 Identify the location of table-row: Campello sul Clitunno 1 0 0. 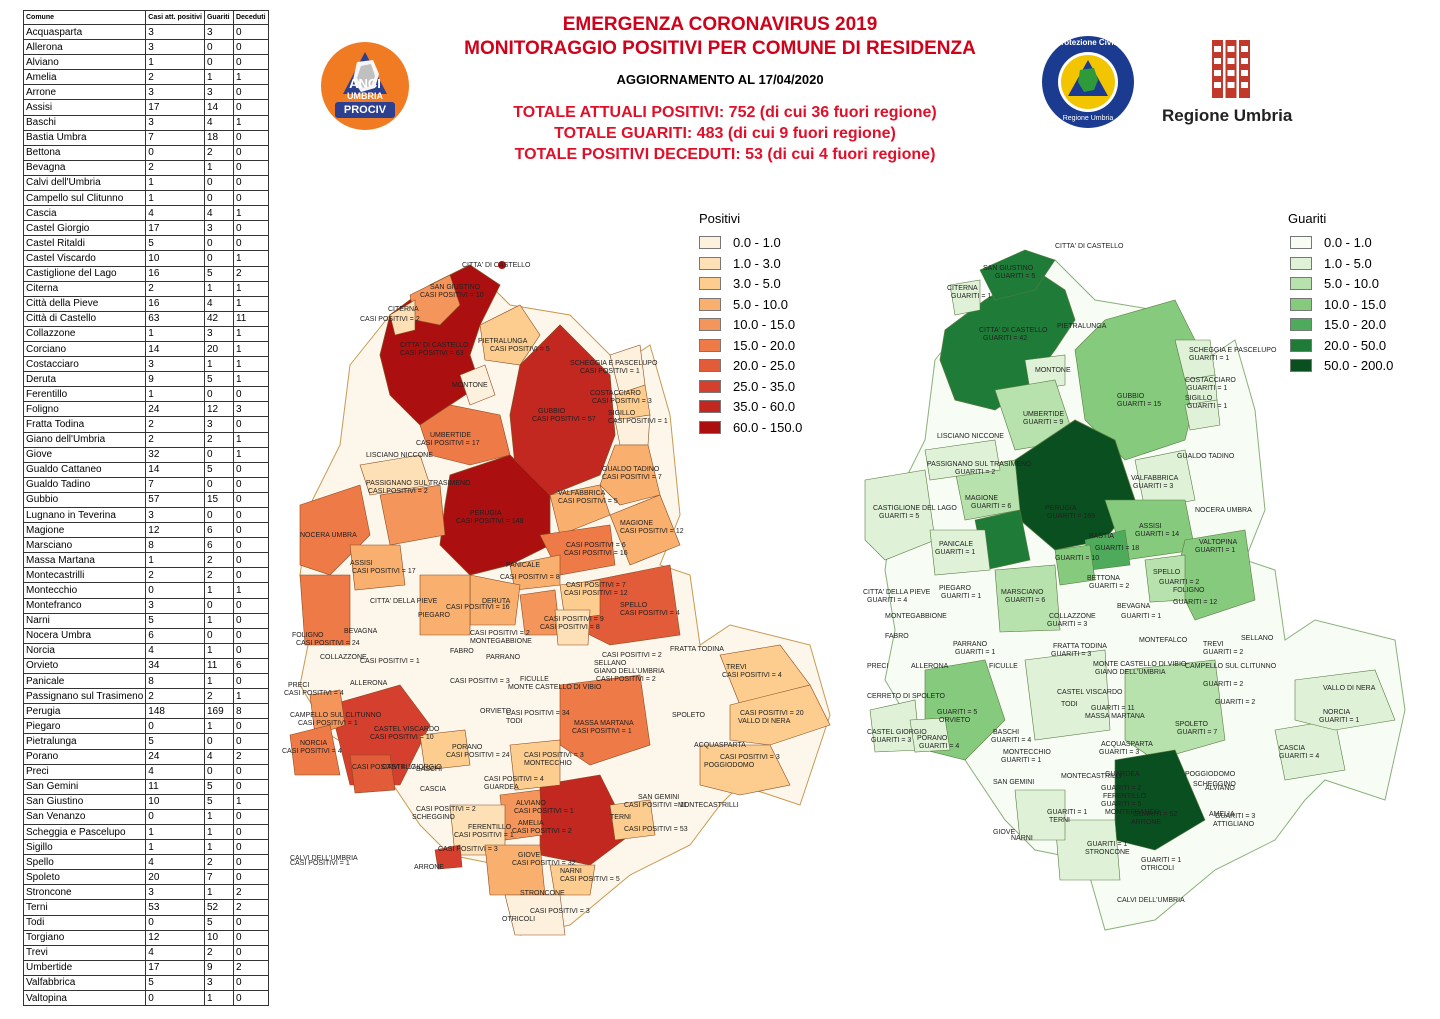
(145, 198).